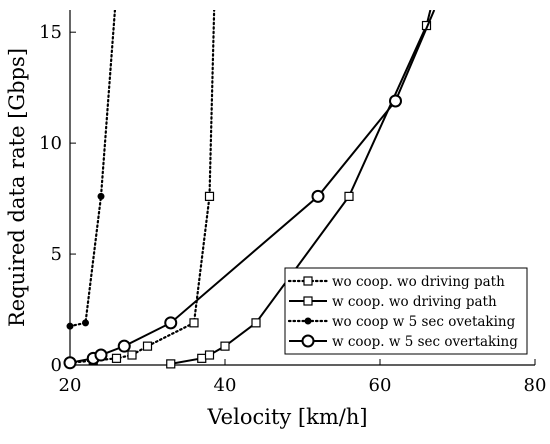 The image size is (550, 444). I want to click on legend-label: w coop. w 5 sec overtaking, so click(425, 342).